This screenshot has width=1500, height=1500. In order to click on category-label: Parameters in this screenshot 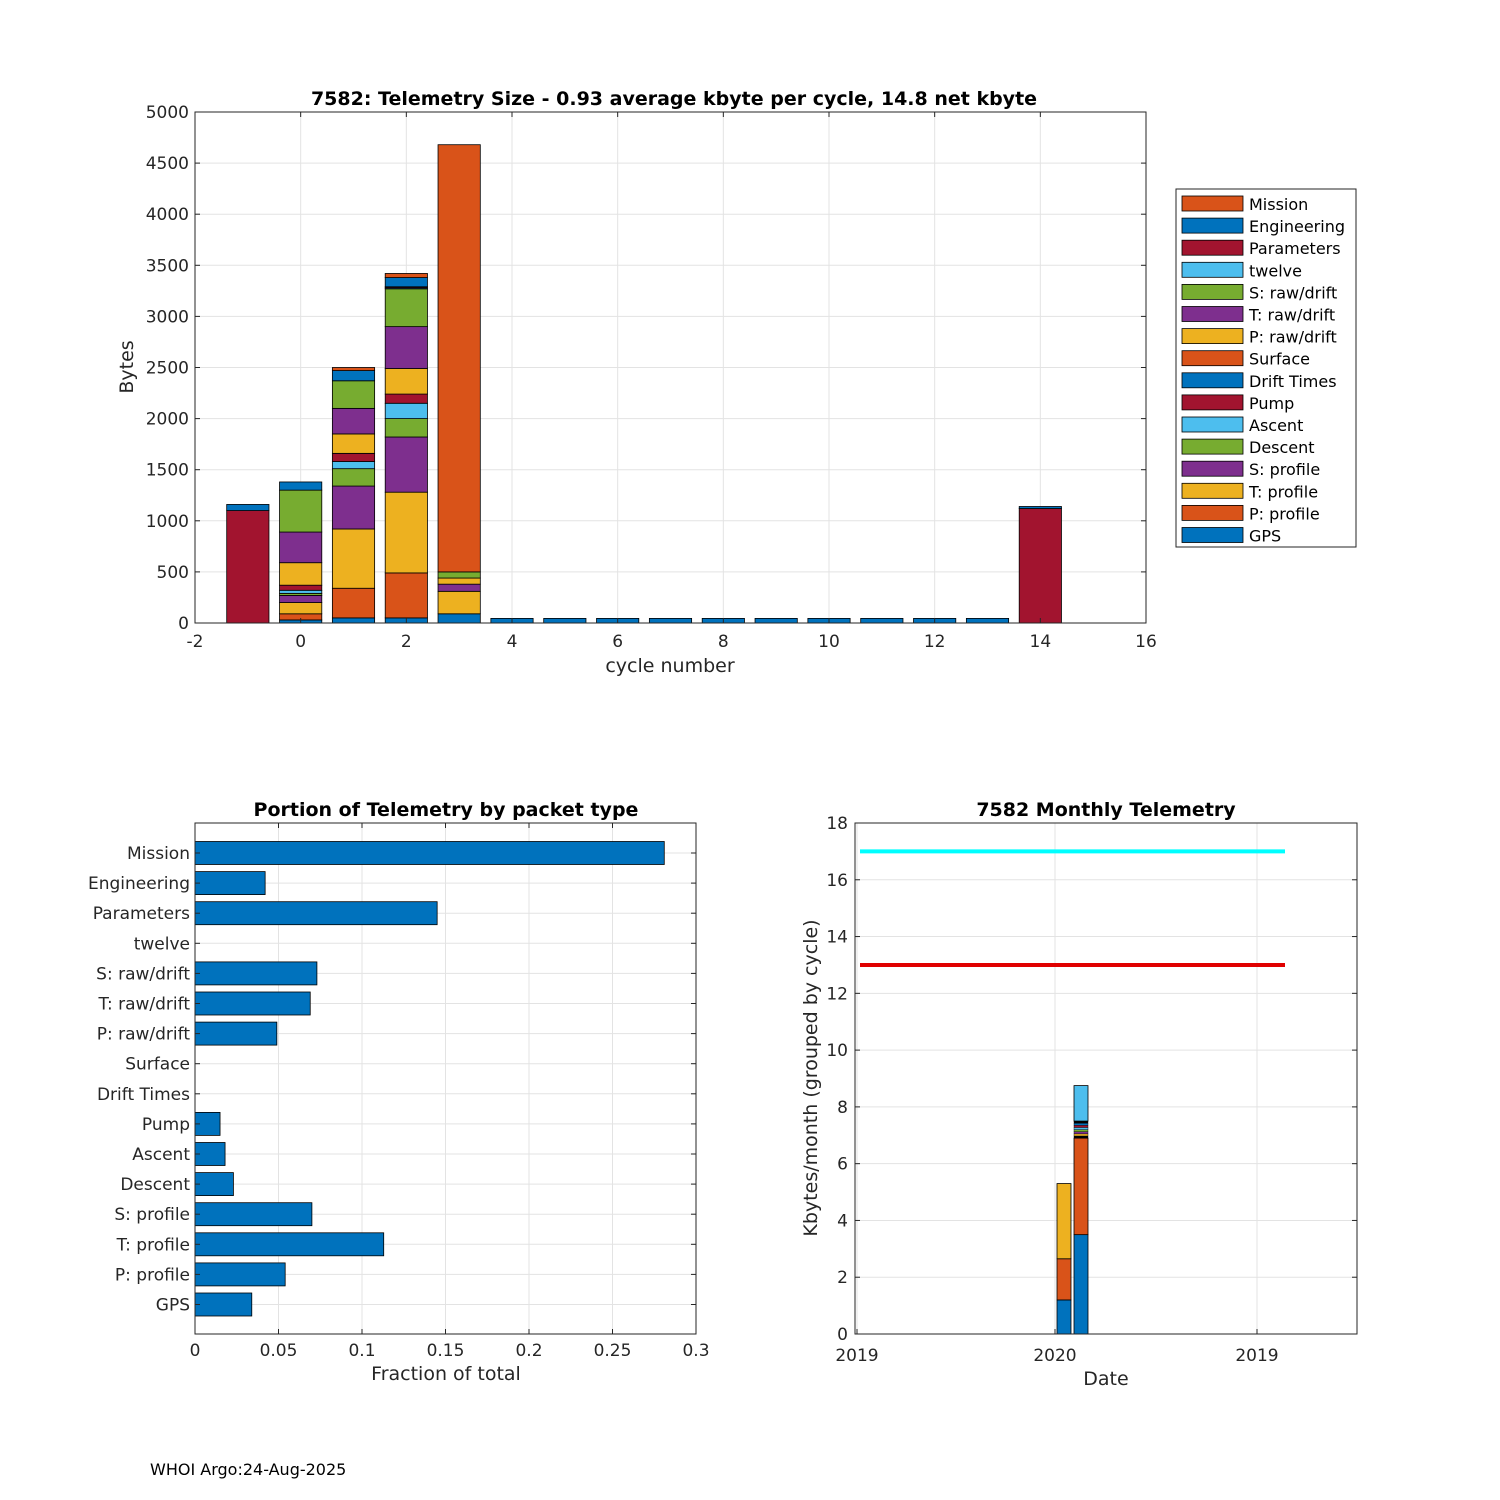, I will do `click(141, 914)`.